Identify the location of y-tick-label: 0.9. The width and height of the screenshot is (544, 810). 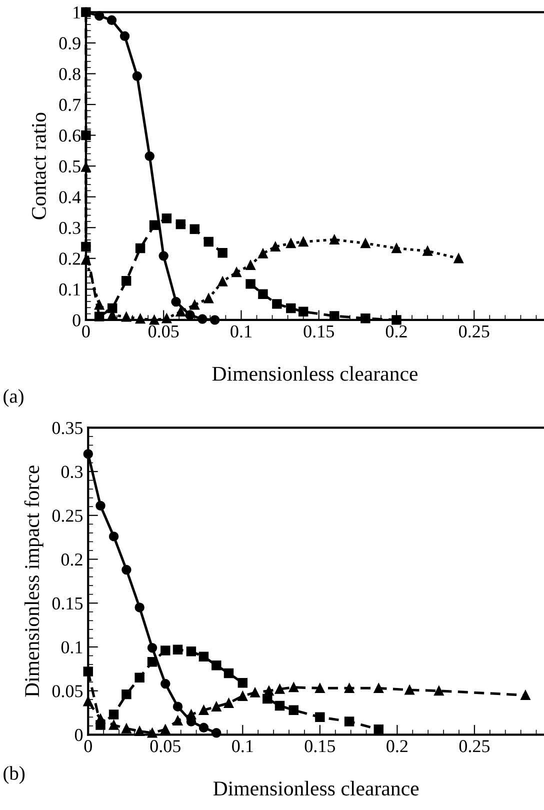
(69, 43).